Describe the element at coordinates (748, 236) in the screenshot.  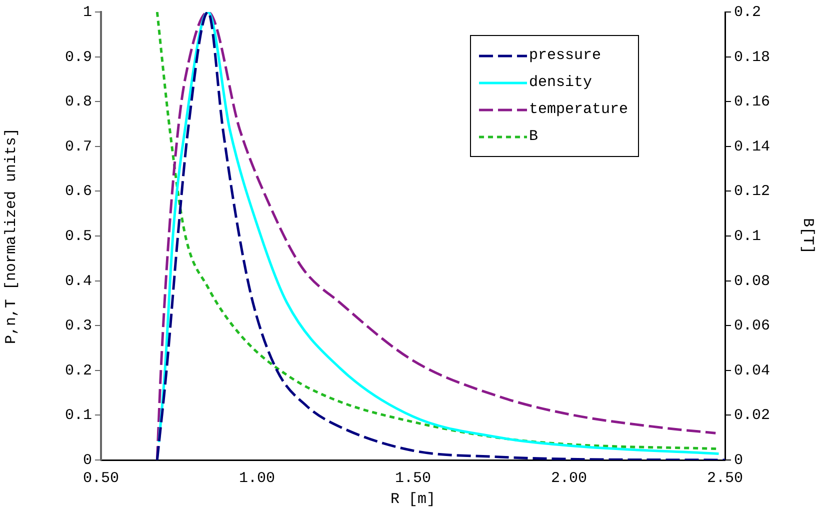
I see `y2-tick-label: 0.1` at that location.